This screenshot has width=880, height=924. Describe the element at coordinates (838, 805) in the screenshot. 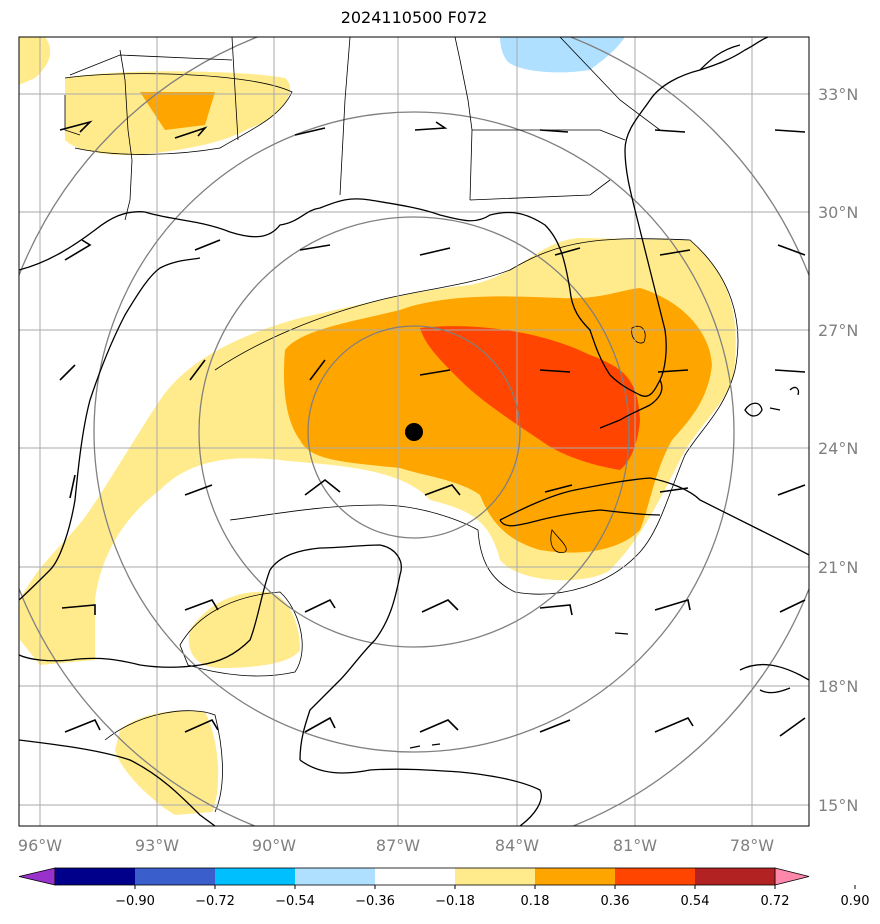

I see `lat-label: 15°N` at that location.